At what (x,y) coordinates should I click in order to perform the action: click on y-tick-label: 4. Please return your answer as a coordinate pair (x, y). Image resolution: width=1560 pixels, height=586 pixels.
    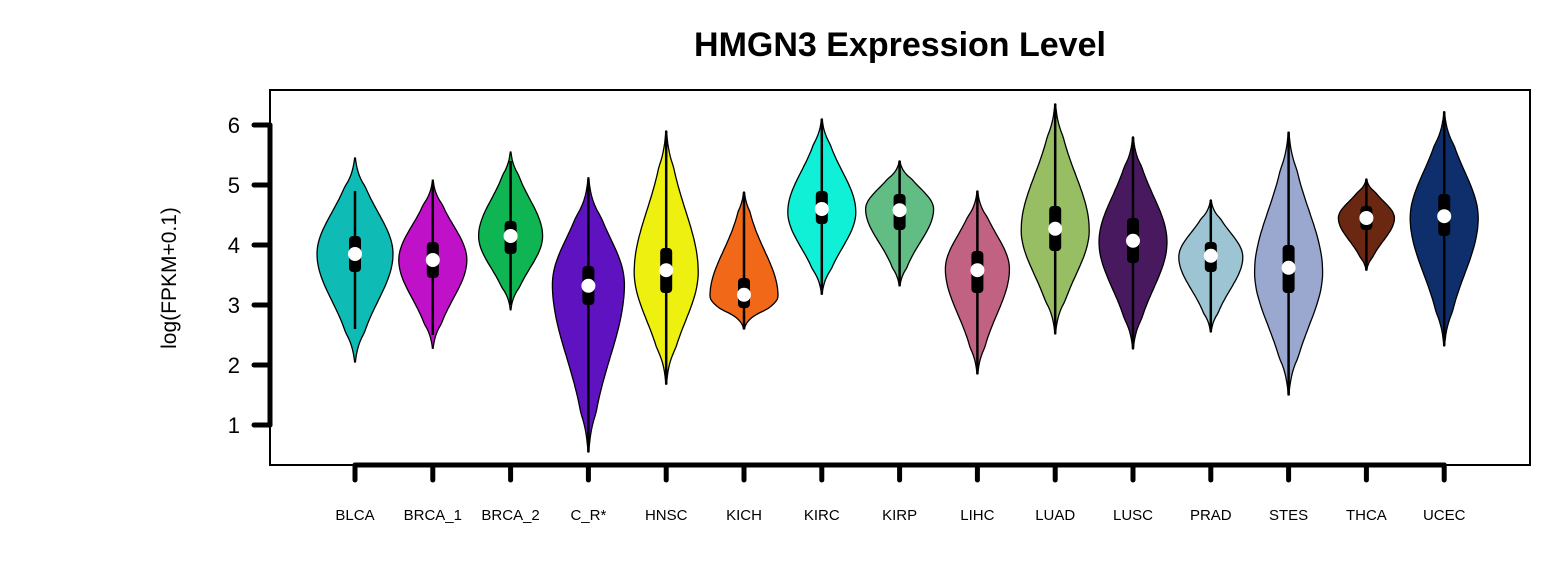
    Looking at the image, I should click on (234, 245).